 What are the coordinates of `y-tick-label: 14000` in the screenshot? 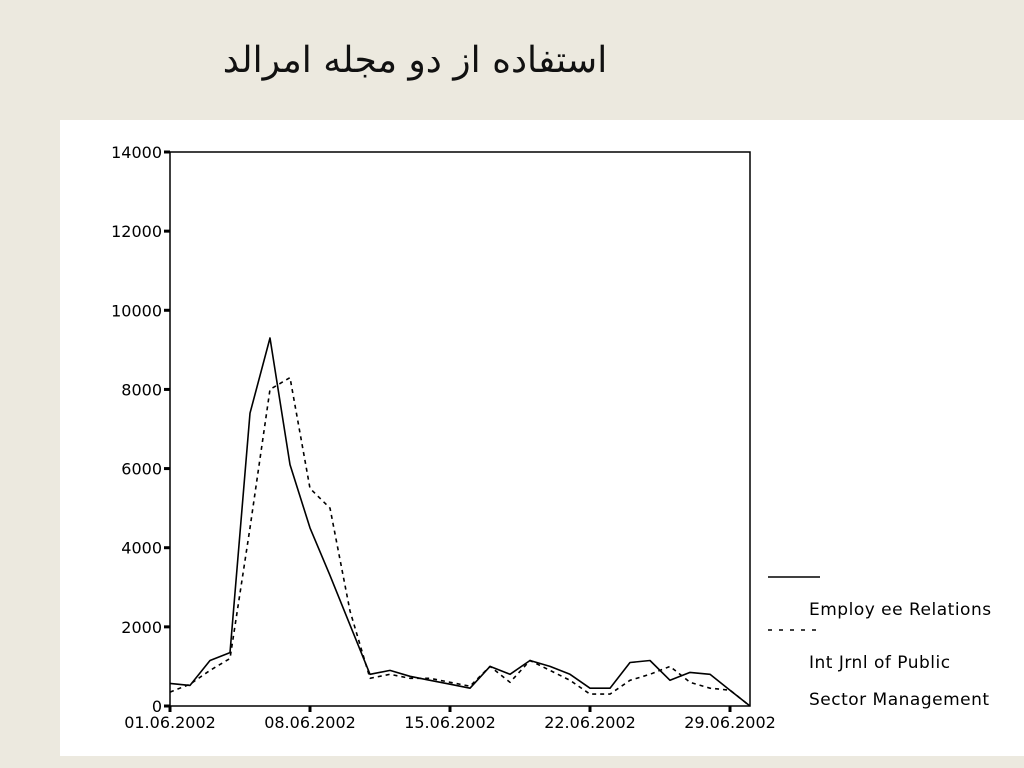 It's located at (136, 152).